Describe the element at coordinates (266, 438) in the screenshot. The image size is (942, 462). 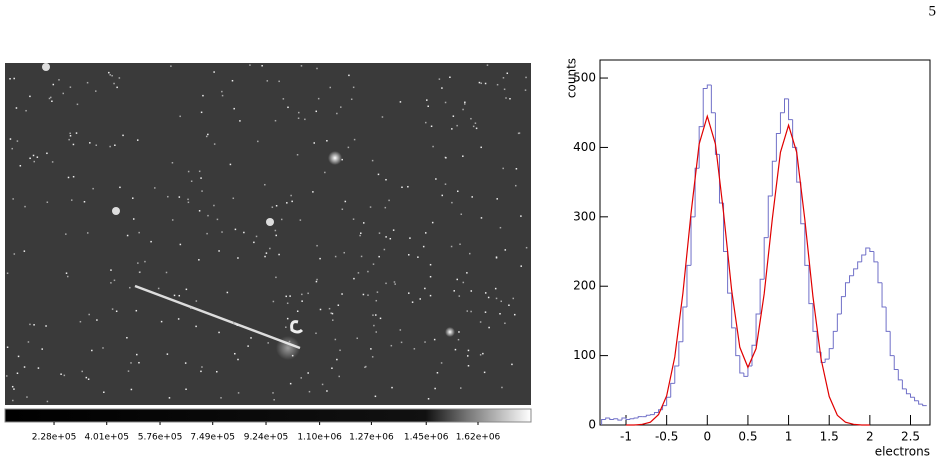
I see `colorbar-tick-label: 9.24e+05` at that location.